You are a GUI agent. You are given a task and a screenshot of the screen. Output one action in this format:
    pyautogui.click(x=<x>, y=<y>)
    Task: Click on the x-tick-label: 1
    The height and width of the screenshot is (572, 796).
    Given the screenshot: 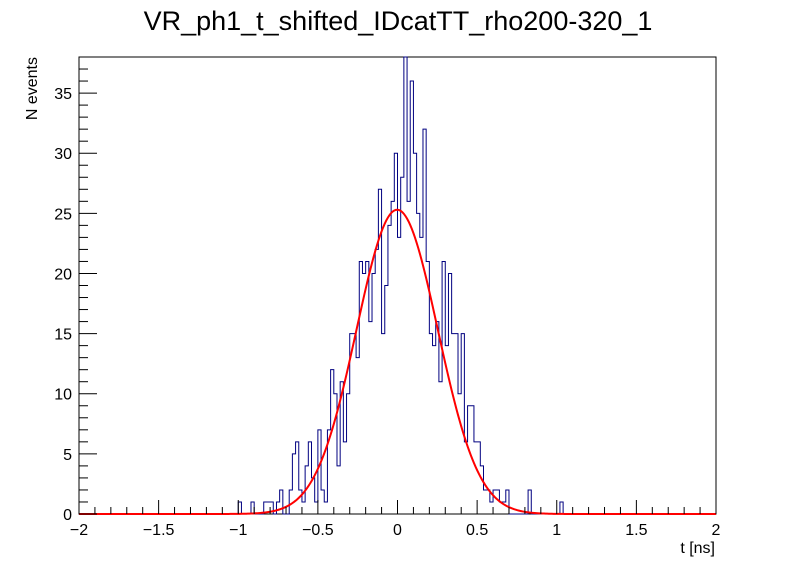 What is the action you would take?
    pyautogui.click(x=556, y=530)
    